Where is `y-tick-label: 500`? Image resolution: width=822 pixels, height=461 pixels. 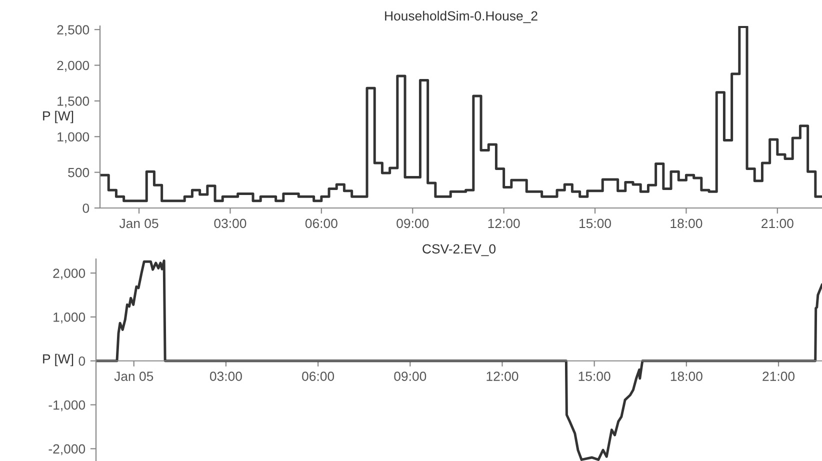 y-tick-label: 500 is located at coordinates (79, 173).